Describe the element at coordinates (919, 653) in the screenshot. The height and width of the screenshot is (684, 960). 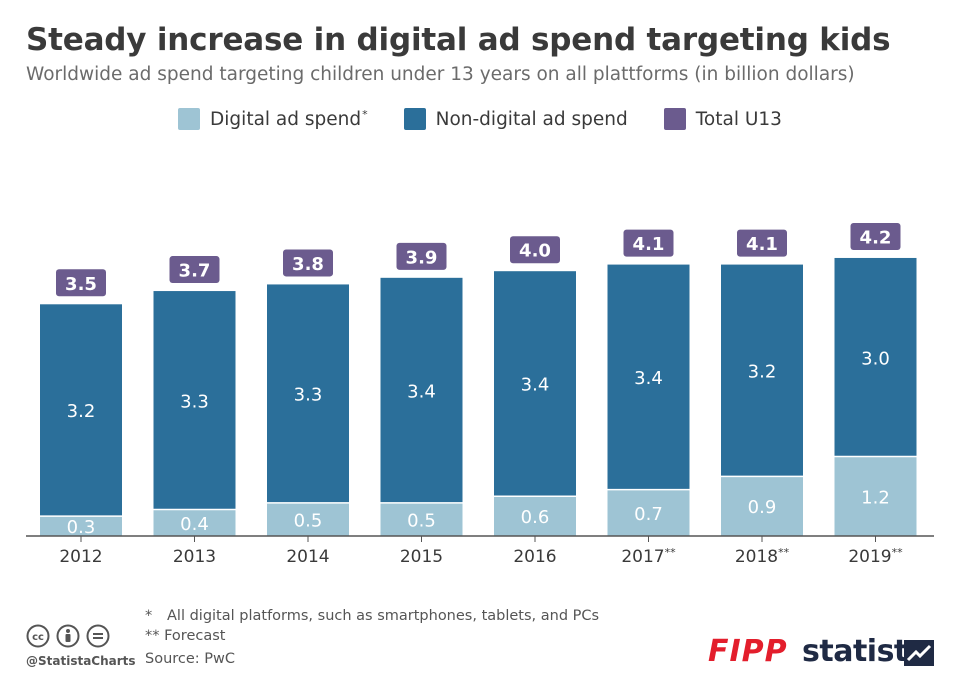
I see `statista-logo-icon` at that location.